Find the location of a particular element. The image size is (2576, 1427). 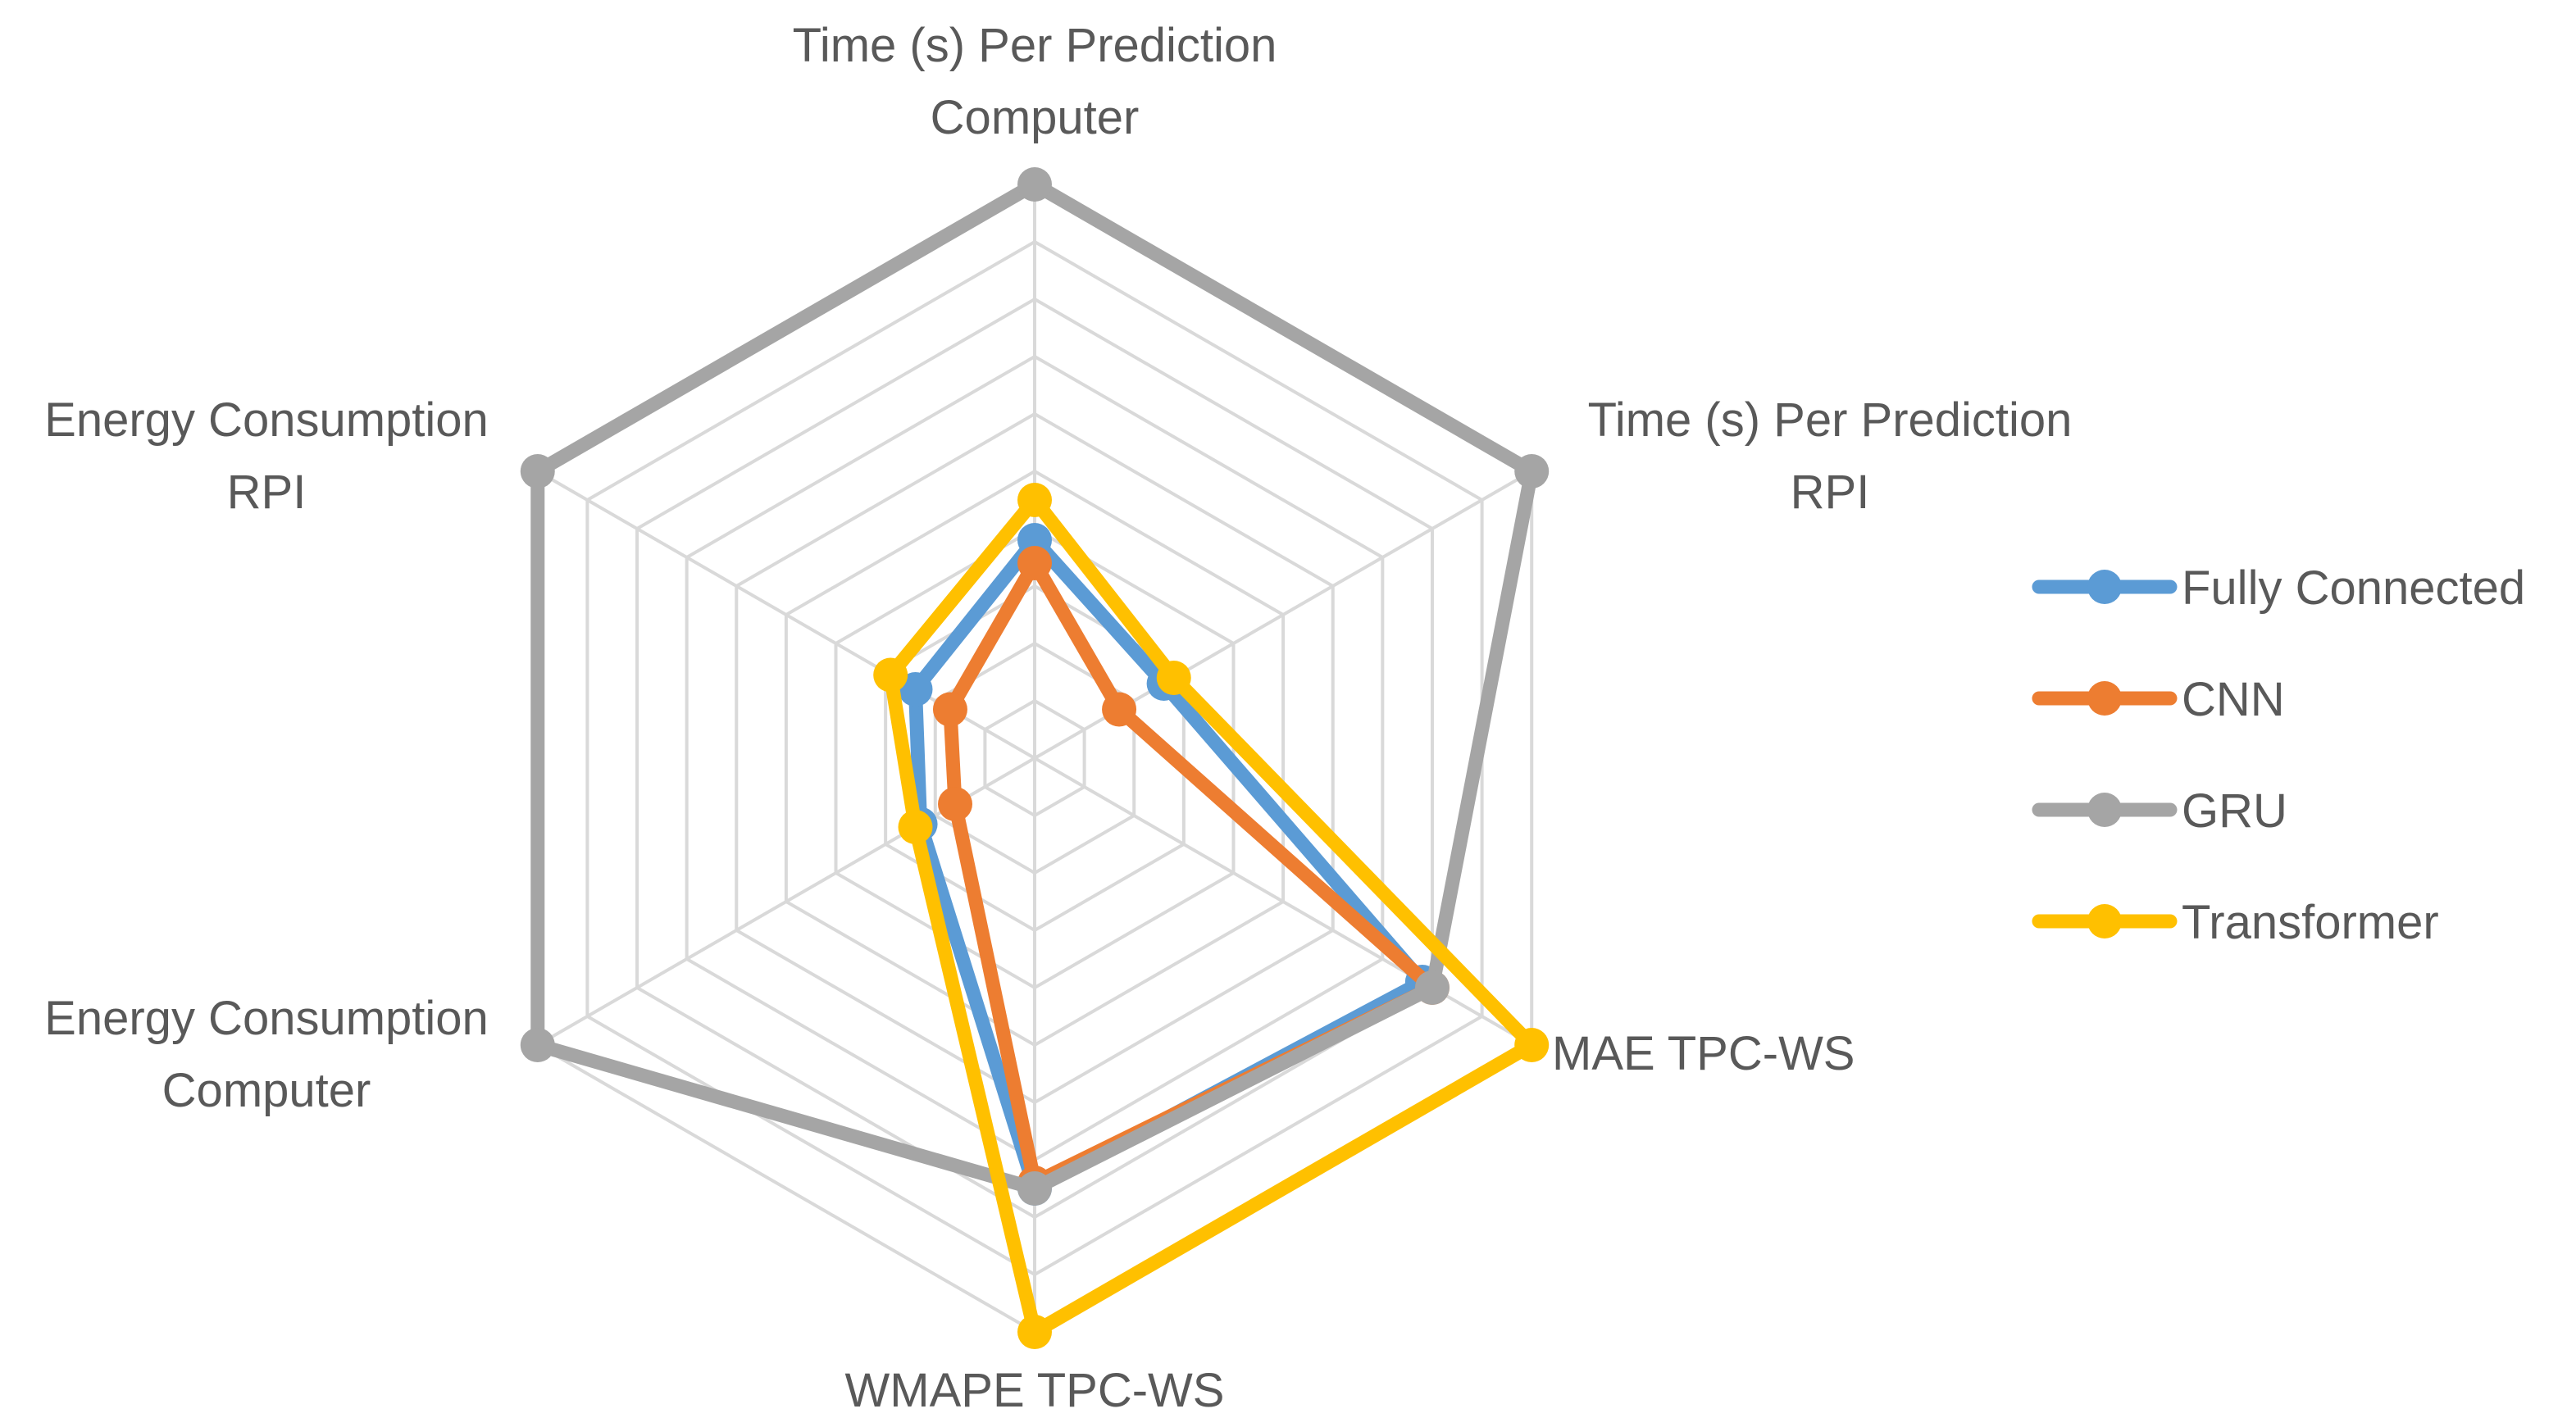

legend-label-0: Fully Connected is located at coordinates (2353, 588).